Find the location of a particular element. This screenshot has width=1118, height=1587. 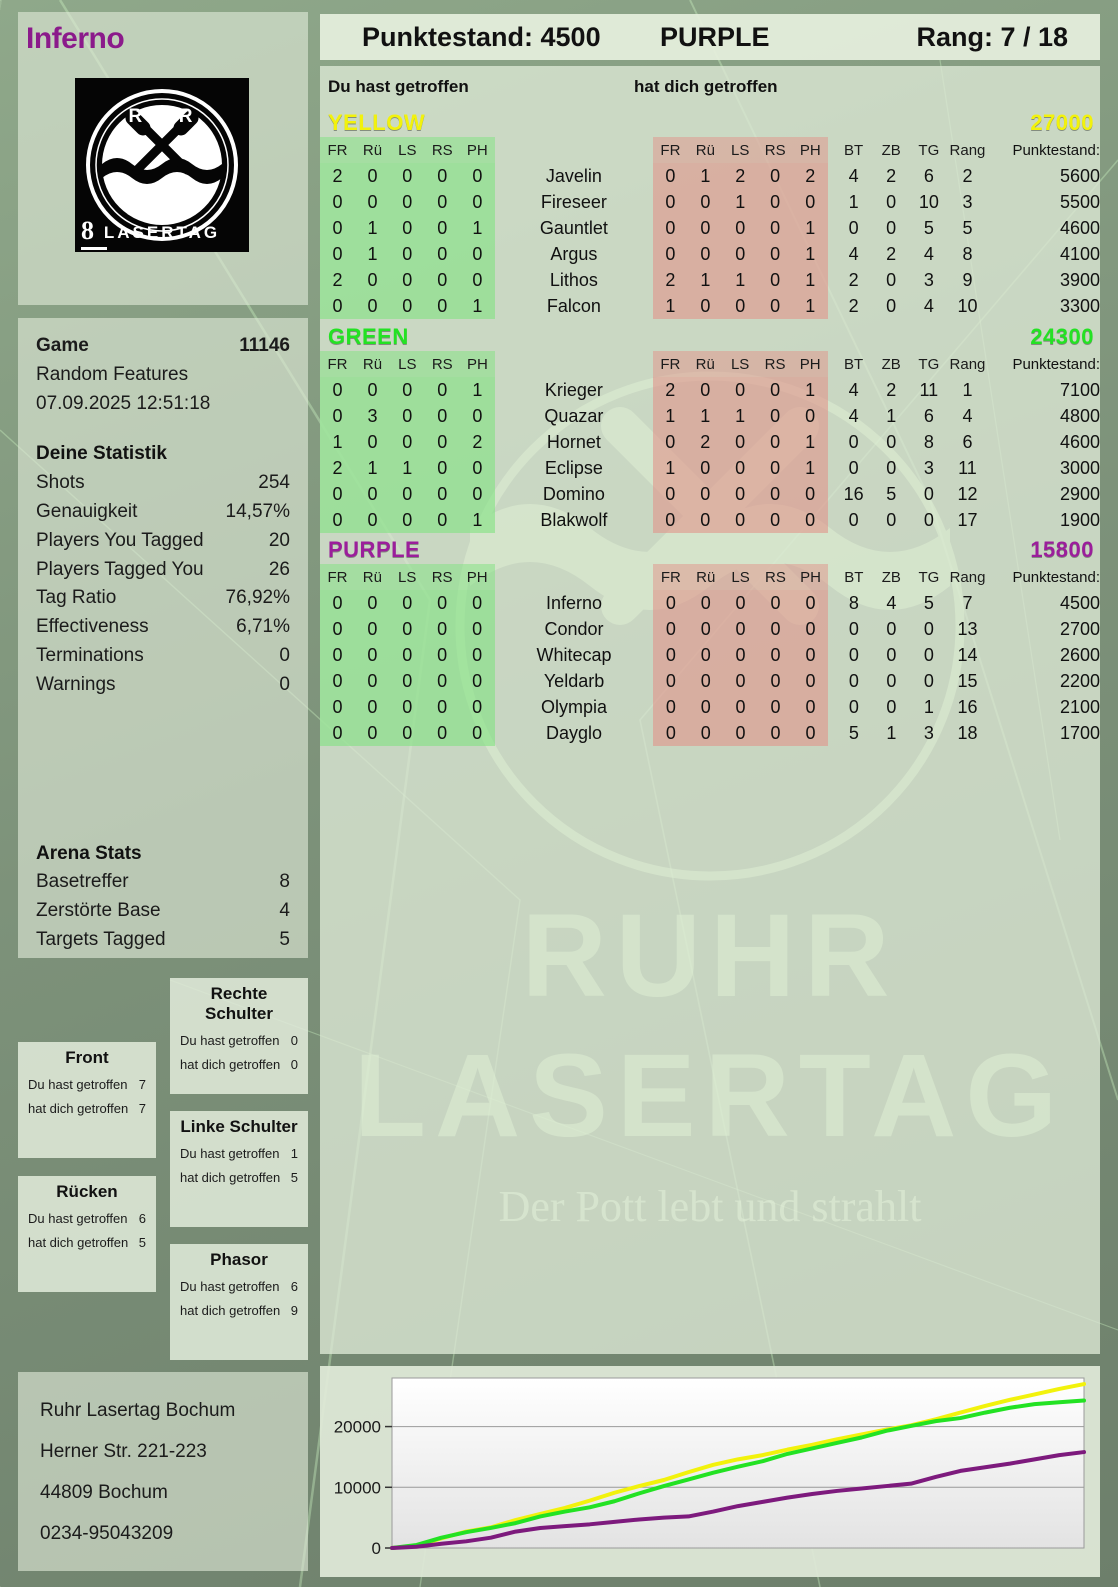

team-name: PURPLE is located at coordinates (374, 549).